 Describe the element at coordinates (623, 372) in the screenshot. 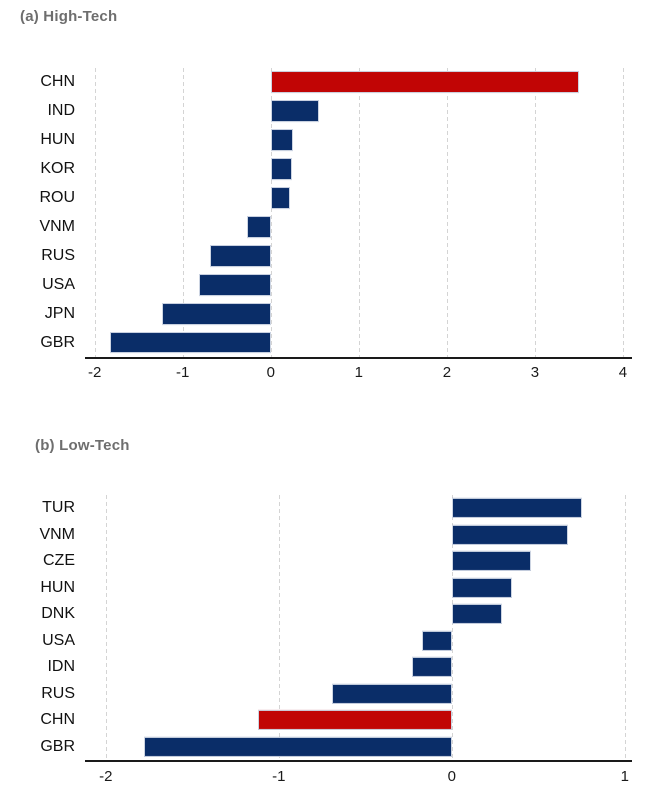

I see `x-tick-label: 4` at that location.